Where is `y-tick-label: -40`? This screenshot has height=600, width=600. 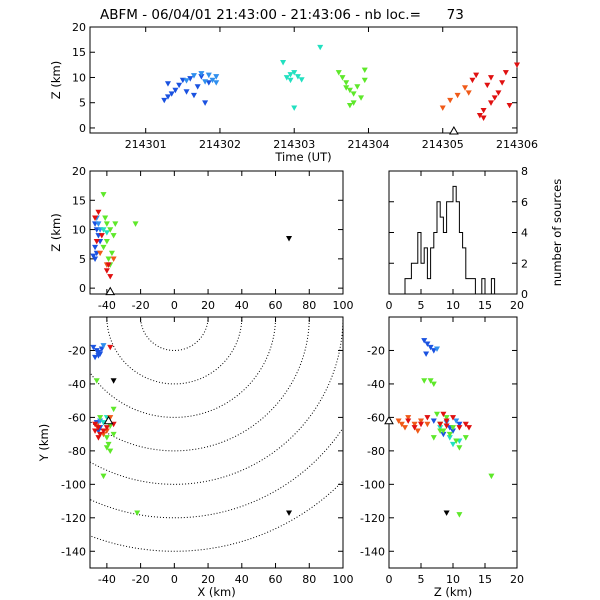 y-tick-label: -40 is located at coordinates (77, 384).